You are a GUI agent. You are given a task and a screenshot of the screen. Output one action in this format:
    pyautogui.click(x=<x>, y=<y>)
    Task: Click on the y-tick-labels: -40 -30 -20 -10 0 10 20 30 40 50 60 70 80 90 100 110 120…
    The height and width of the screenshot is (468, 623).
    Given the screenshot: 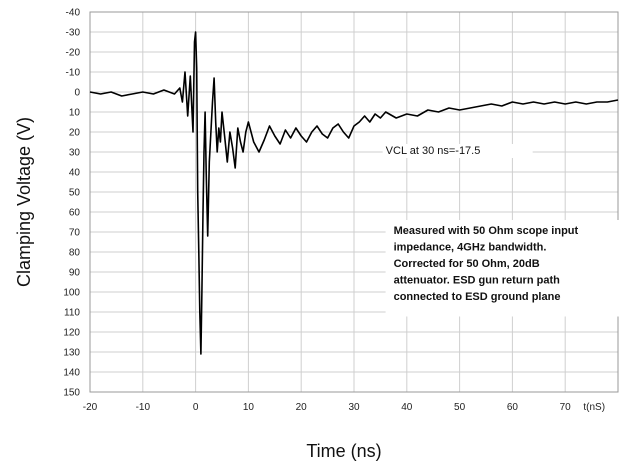 What is the action you would take?
    pyautogui.click(x=71, y=203)
    